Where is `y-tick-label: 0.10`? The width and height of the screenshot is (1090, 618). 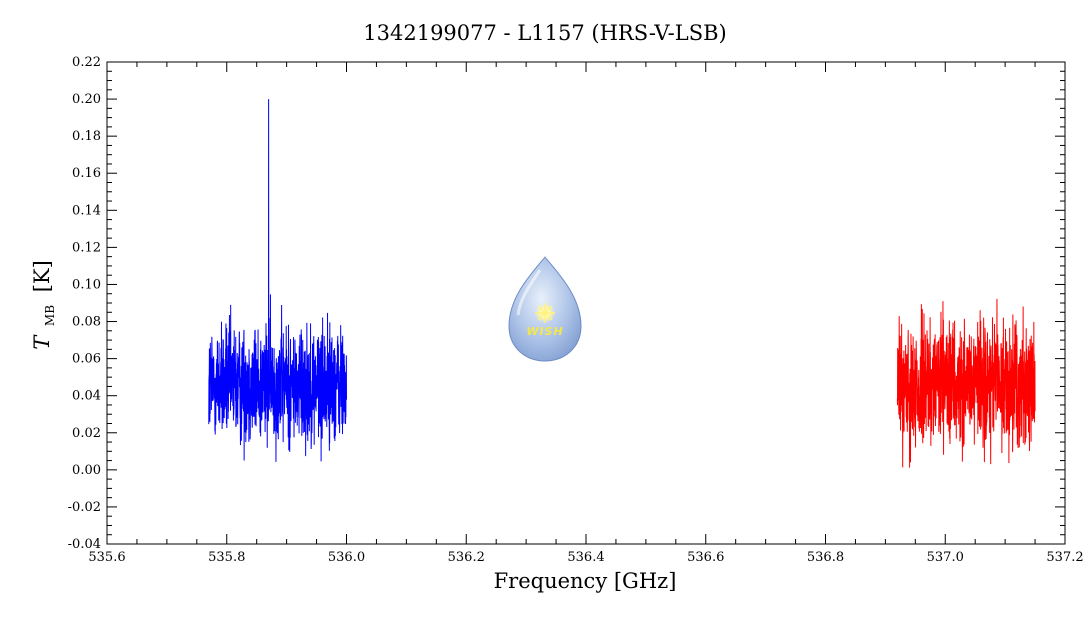
y-tick-label: 0.10 is located at coordinates (86, 284).